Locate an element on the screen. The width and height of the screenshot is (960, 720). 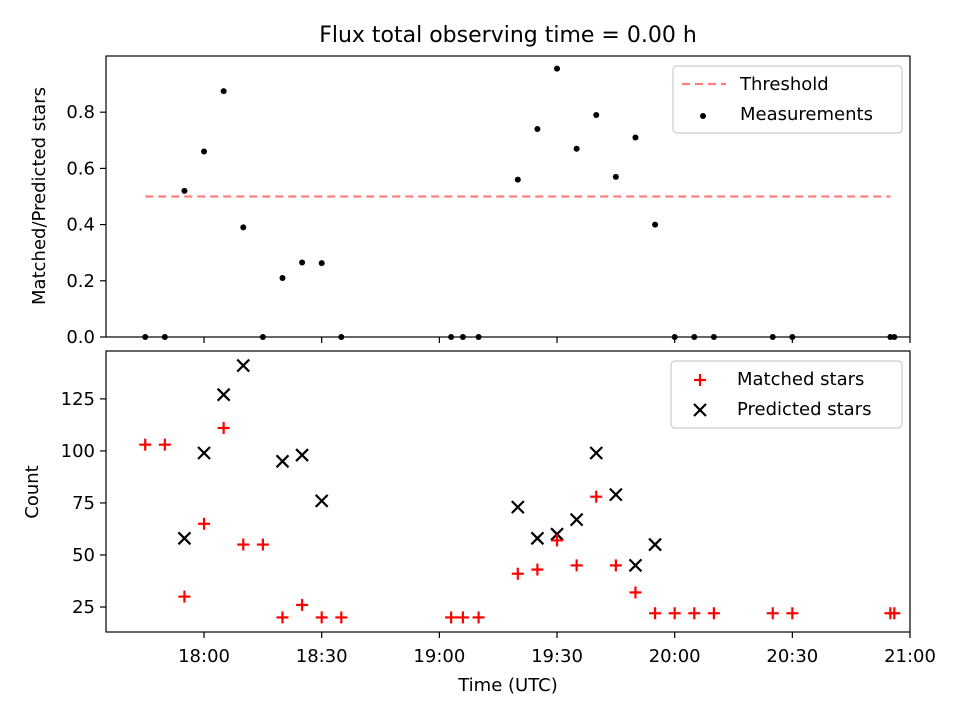
x-tick-label: 19:30 is located at coordinates (557, 656).